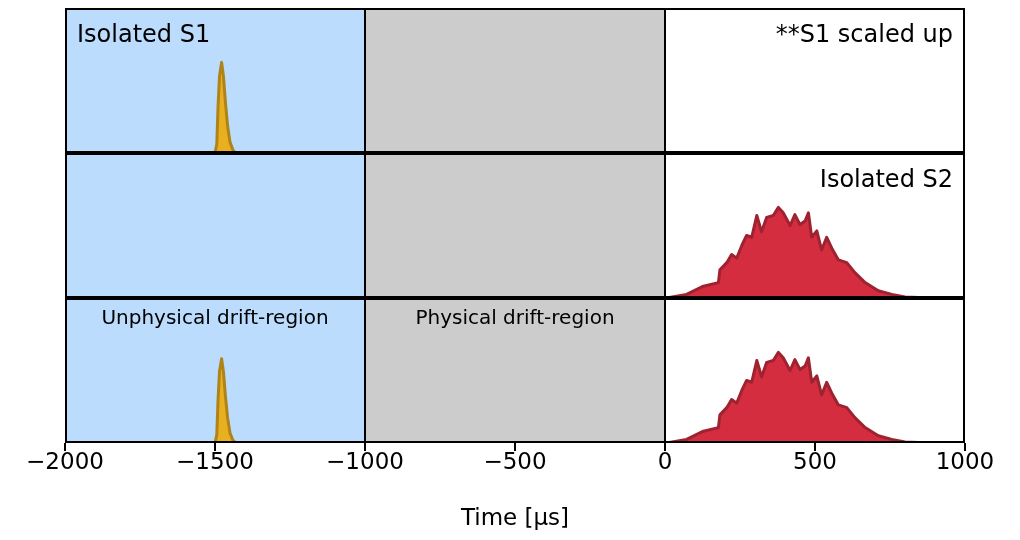 The height and width of the screenshot is (540, 1020). What do you see at coordinates (864, 34) in the screenshot?
I see `text: **S1 scaled up` at bounding box center [864, 34].